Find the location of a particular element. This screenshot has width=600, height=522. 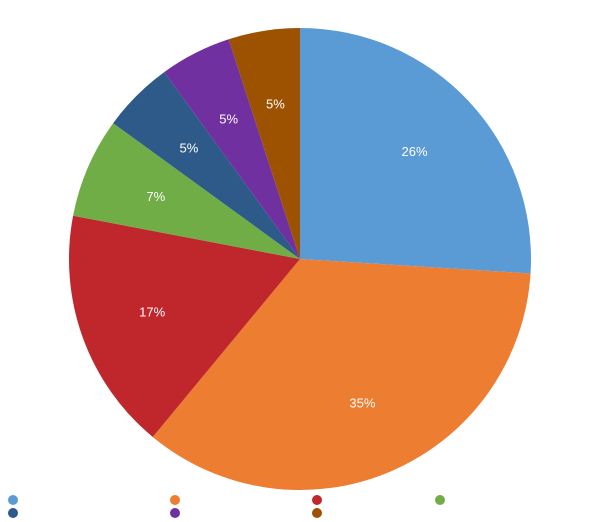

pie-slice-label: 17% is located at coordinates (152, 312).